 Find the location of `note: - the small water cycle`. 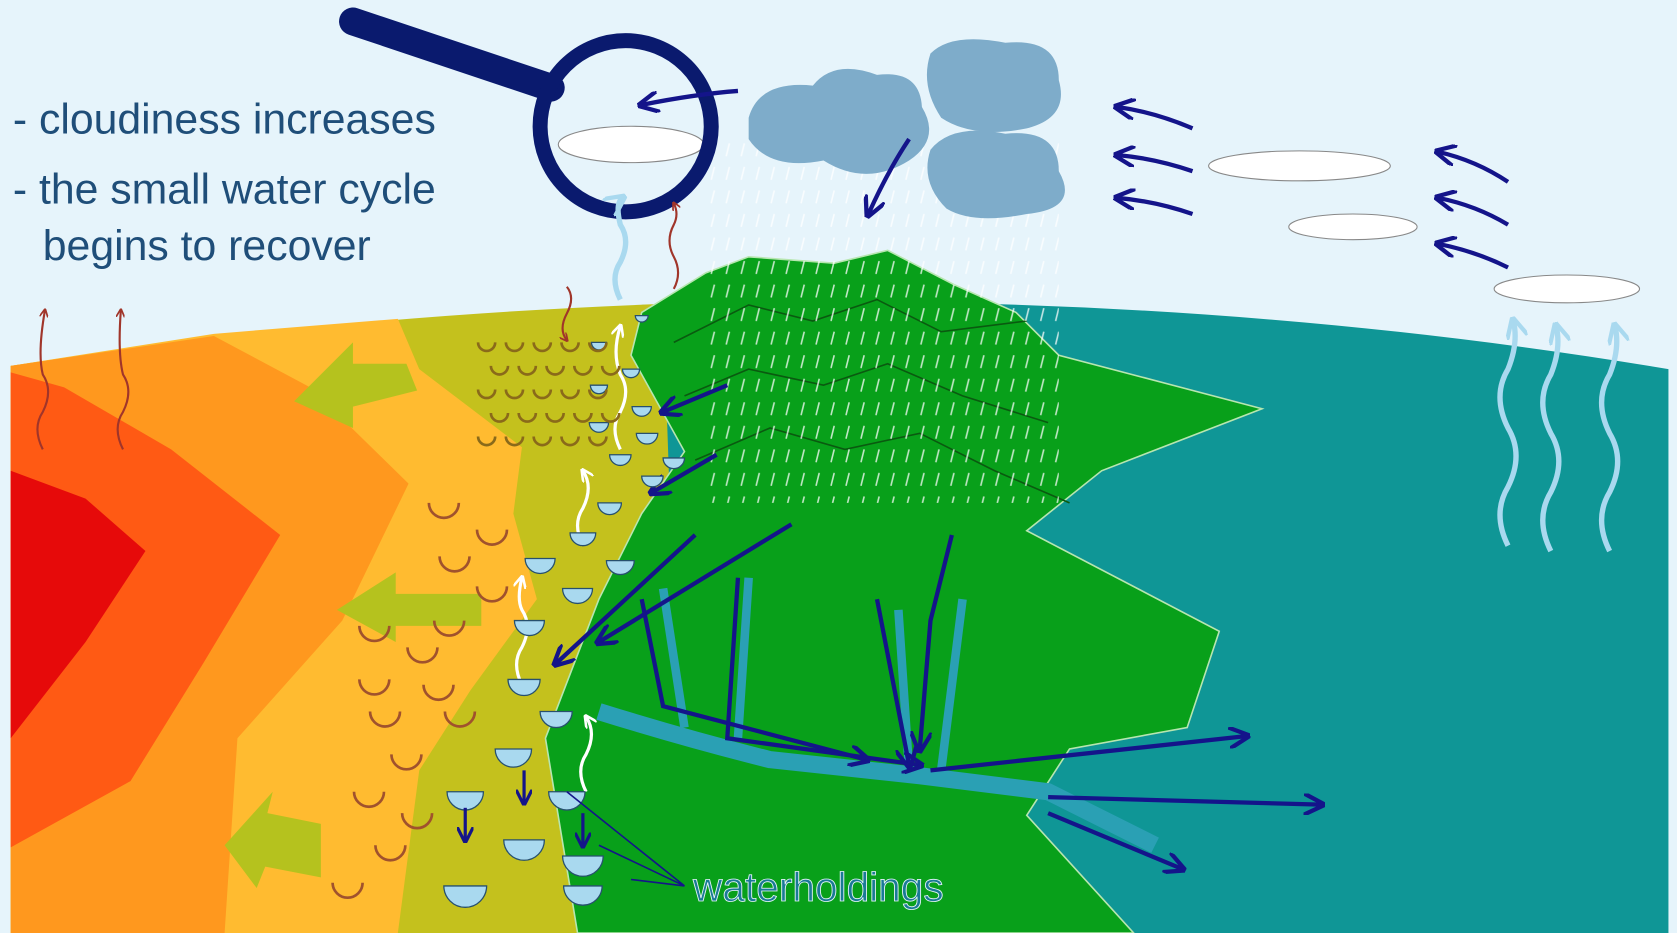

note: - the small water cycle is located at coordinates (224, 189).